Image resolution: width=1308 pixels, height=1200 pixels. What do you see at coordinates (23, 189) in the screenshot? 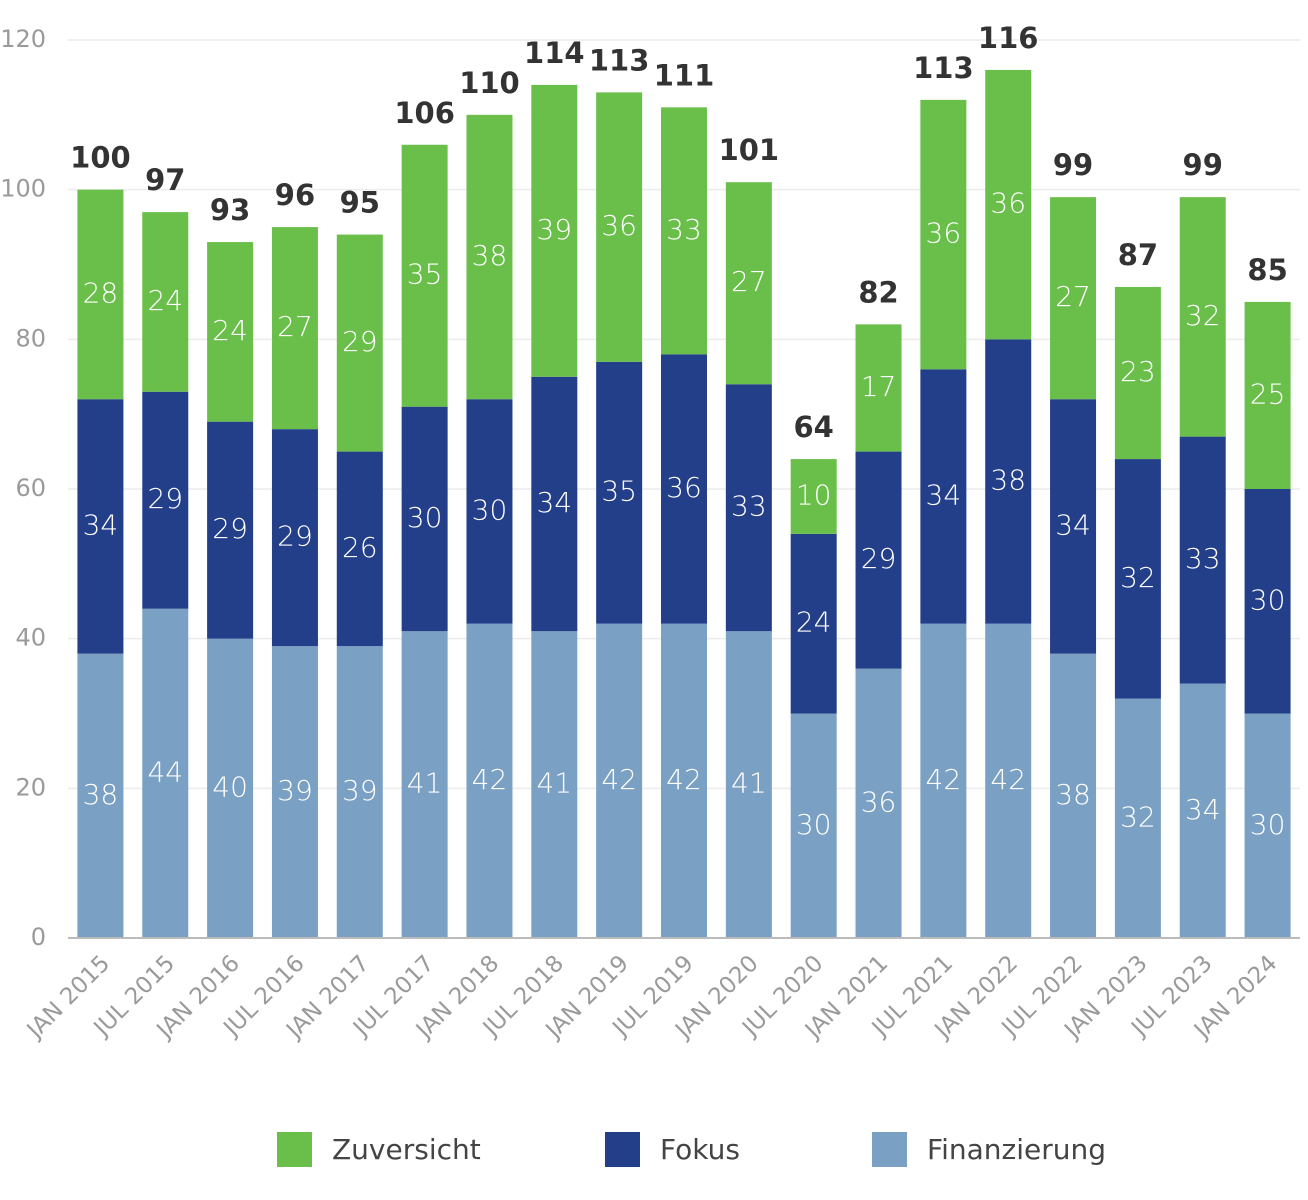
I see `y-tick-label: 100` at bounding box center [23, 189].